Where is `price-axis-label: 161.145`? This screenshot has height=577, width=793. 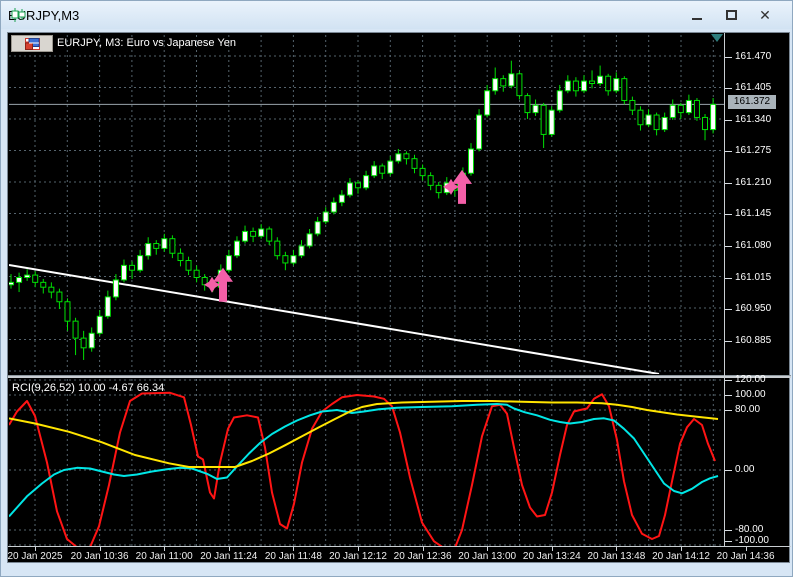
price-axis-label: 161.145 is located at coordinates (753, 214).